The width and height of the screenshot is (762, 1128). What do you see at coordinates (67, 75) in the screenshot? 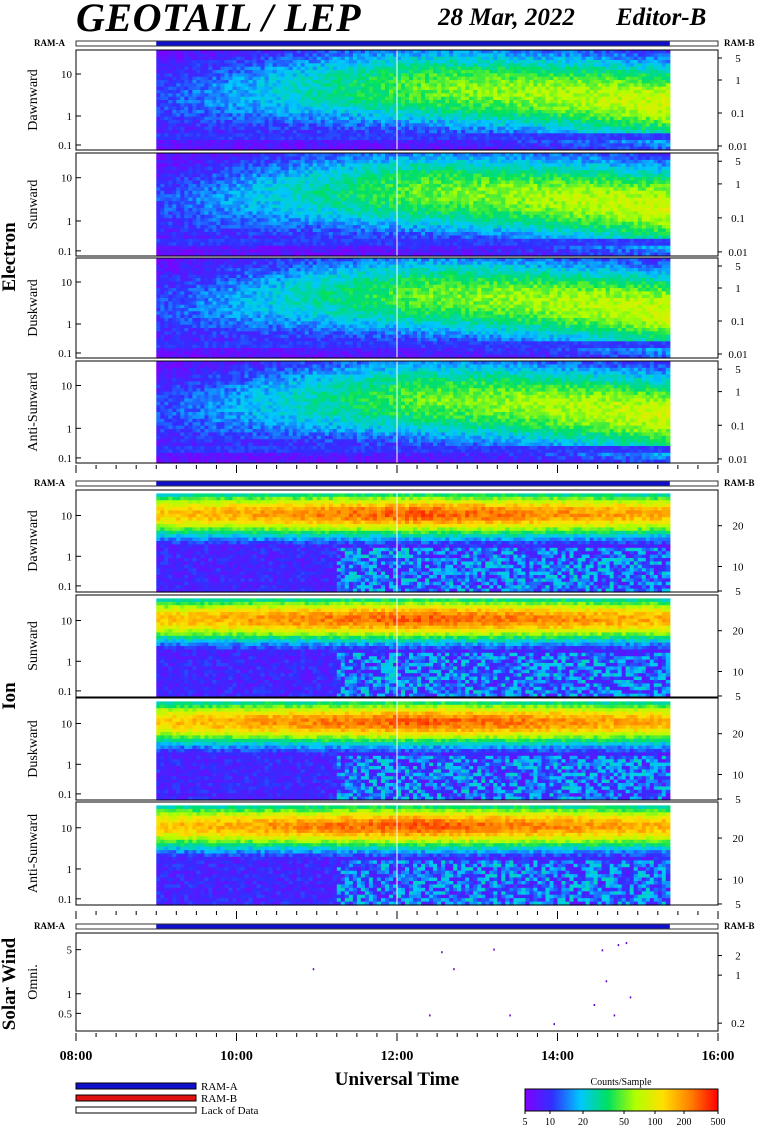
I see `left-tick-label: 10` at bounding box center [67, 75].